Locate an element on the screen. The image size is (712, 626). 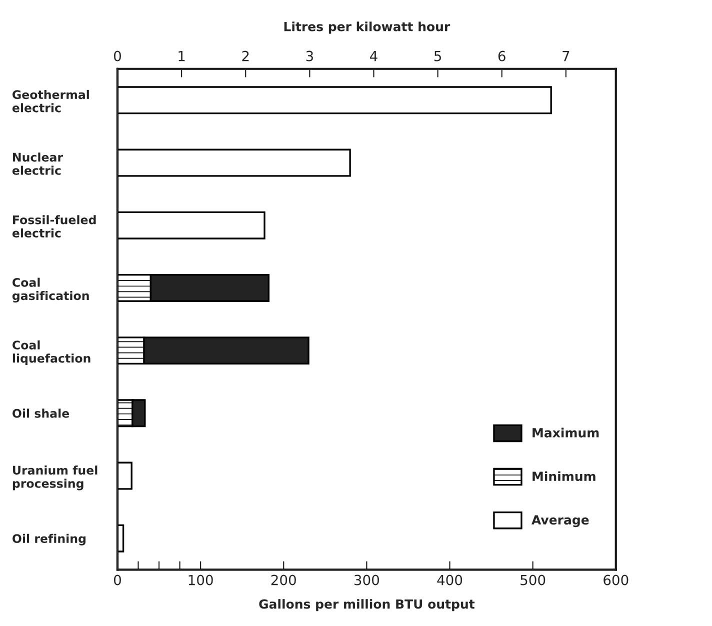
legend-label: Minimum is located at coordinates (564, 476).